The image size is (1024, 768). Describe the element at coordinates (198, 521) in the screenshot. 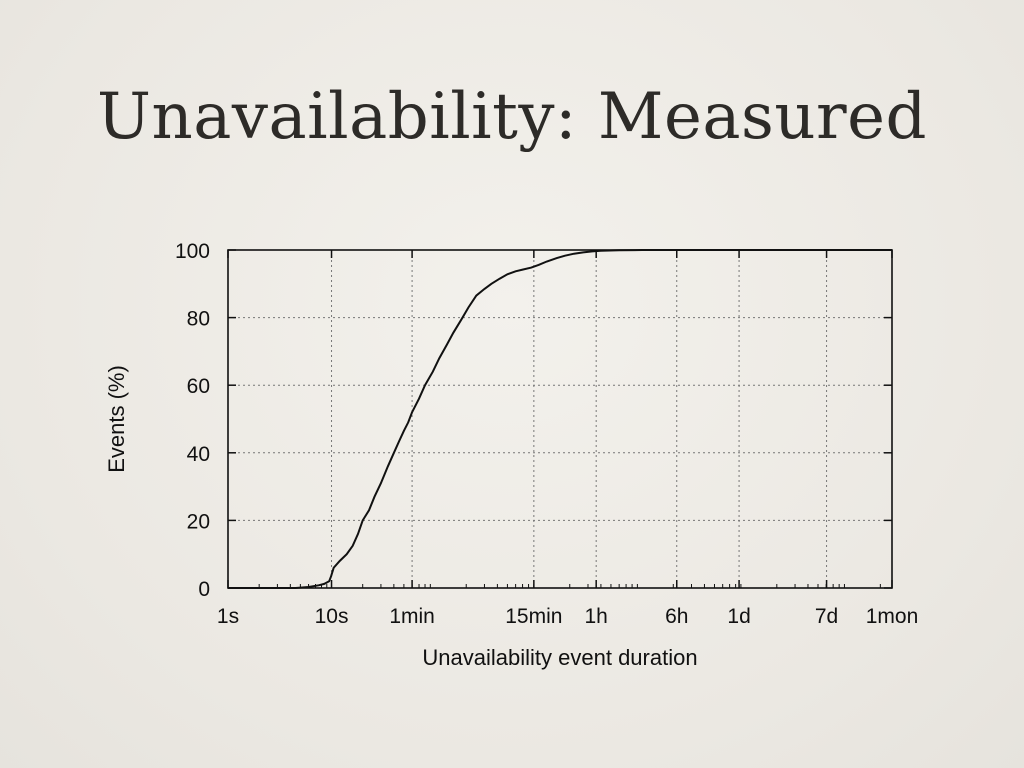

I see `y-tick-label: 20` at that location.